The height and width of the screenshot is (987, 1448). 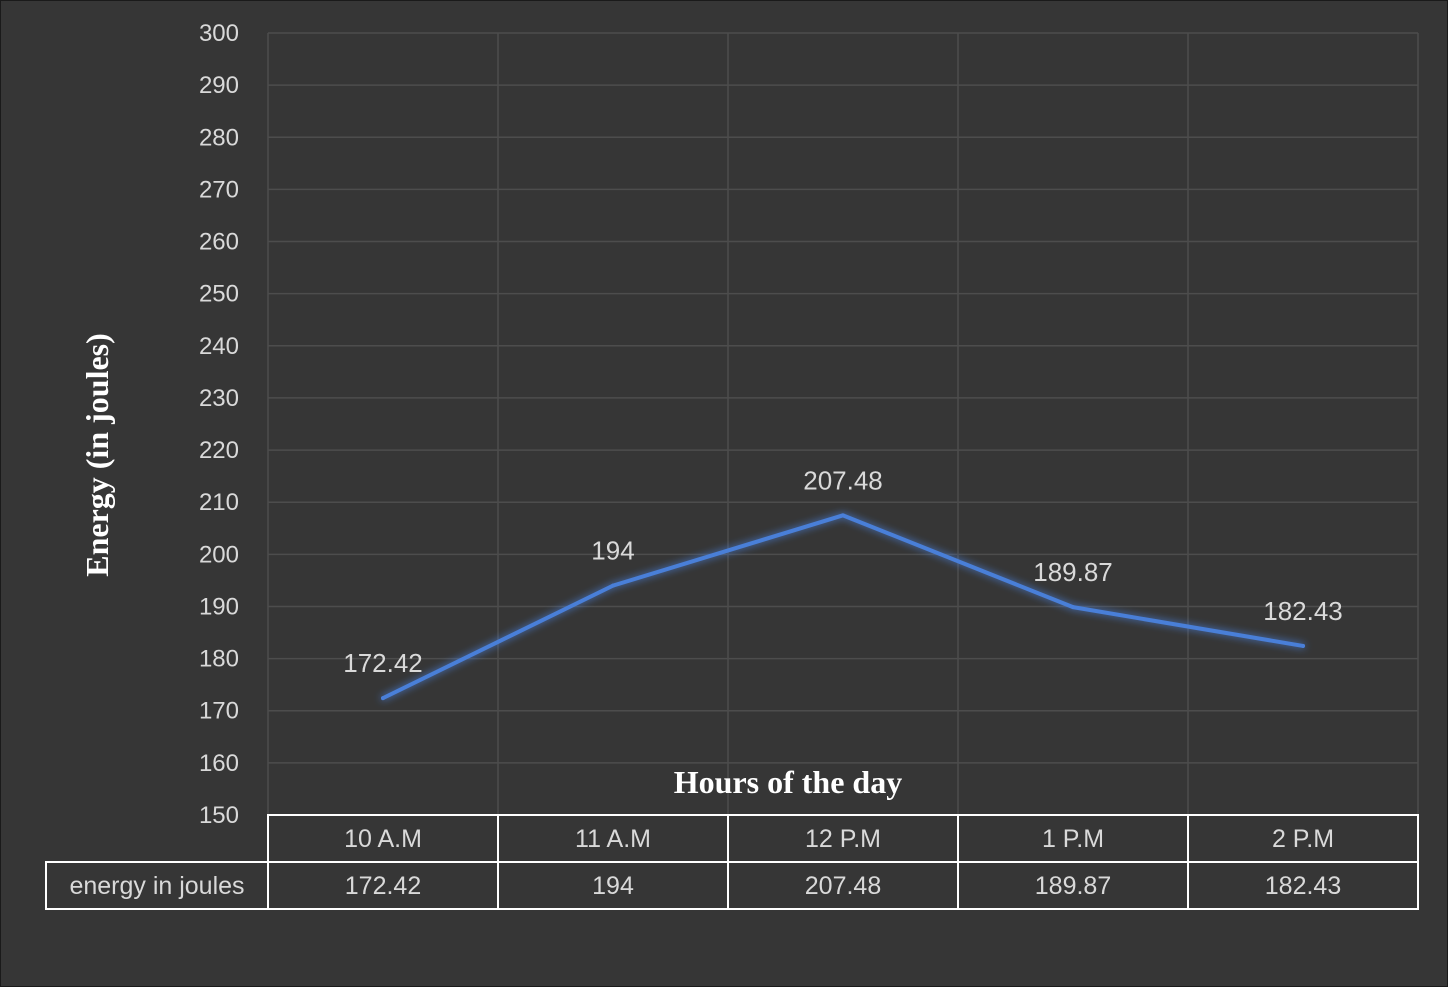 I want to click on table-series-name: energy in joules, so click(x=156, y=886).